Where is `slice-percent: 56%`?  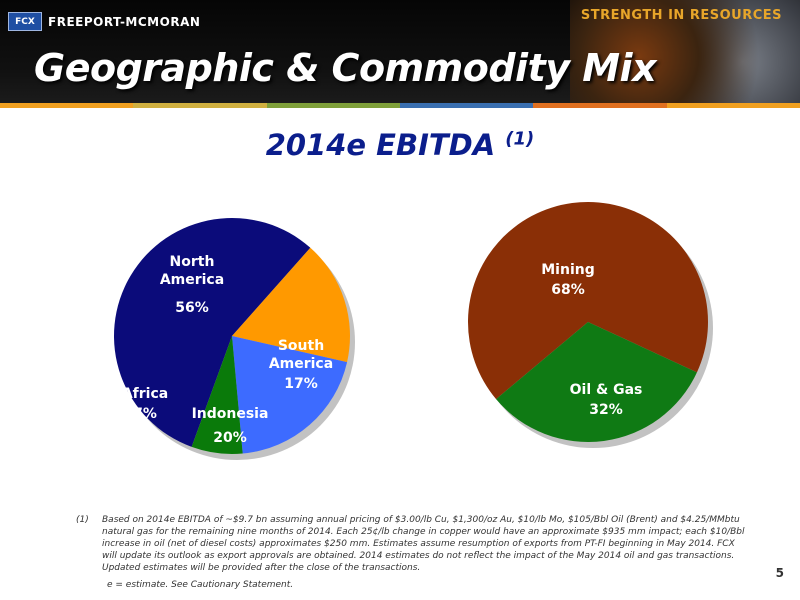
slice-percent: 56% is located at coordinates (192, 308).